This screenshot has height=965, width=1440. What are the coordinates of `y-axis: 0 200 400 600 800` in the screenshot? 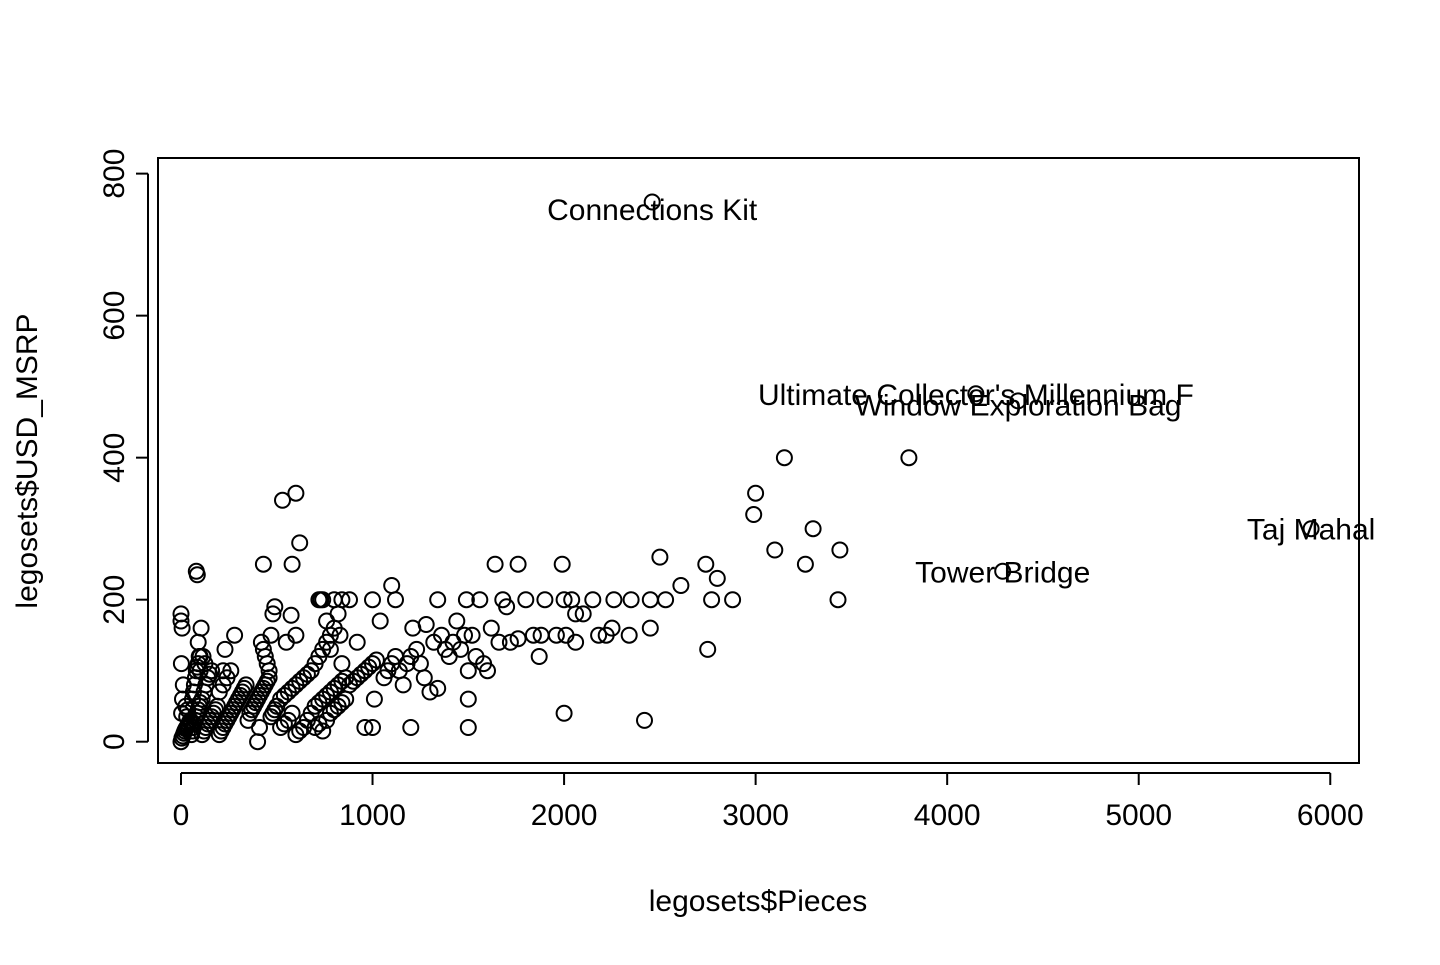 It's located at (123, 449).